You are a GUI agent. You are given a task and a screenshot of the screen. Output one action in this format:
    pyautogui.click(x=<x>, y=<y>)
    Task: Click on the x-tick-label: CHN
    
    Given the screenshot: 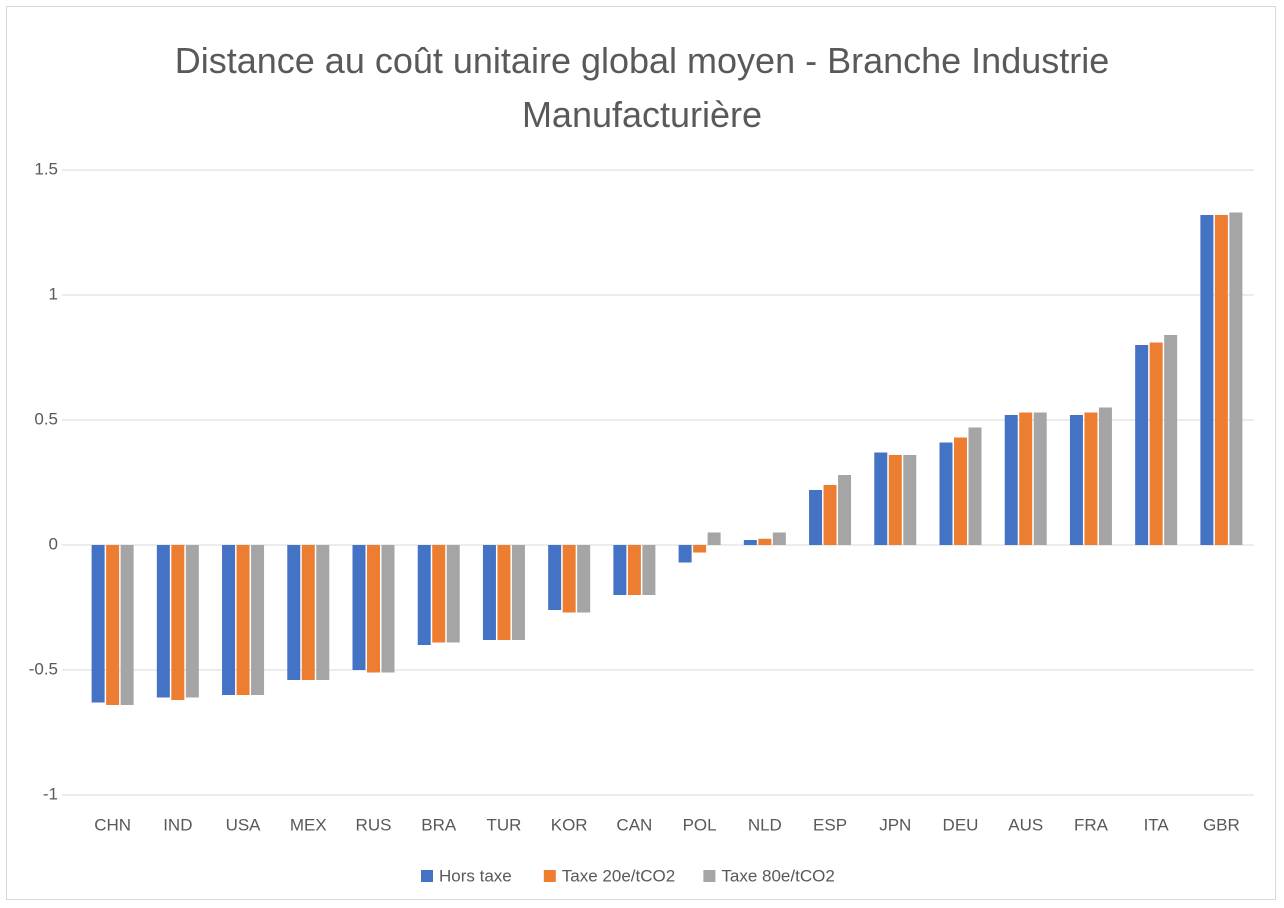 What is the action you would take?
    pyautogui.click(x=112, y=824)
    